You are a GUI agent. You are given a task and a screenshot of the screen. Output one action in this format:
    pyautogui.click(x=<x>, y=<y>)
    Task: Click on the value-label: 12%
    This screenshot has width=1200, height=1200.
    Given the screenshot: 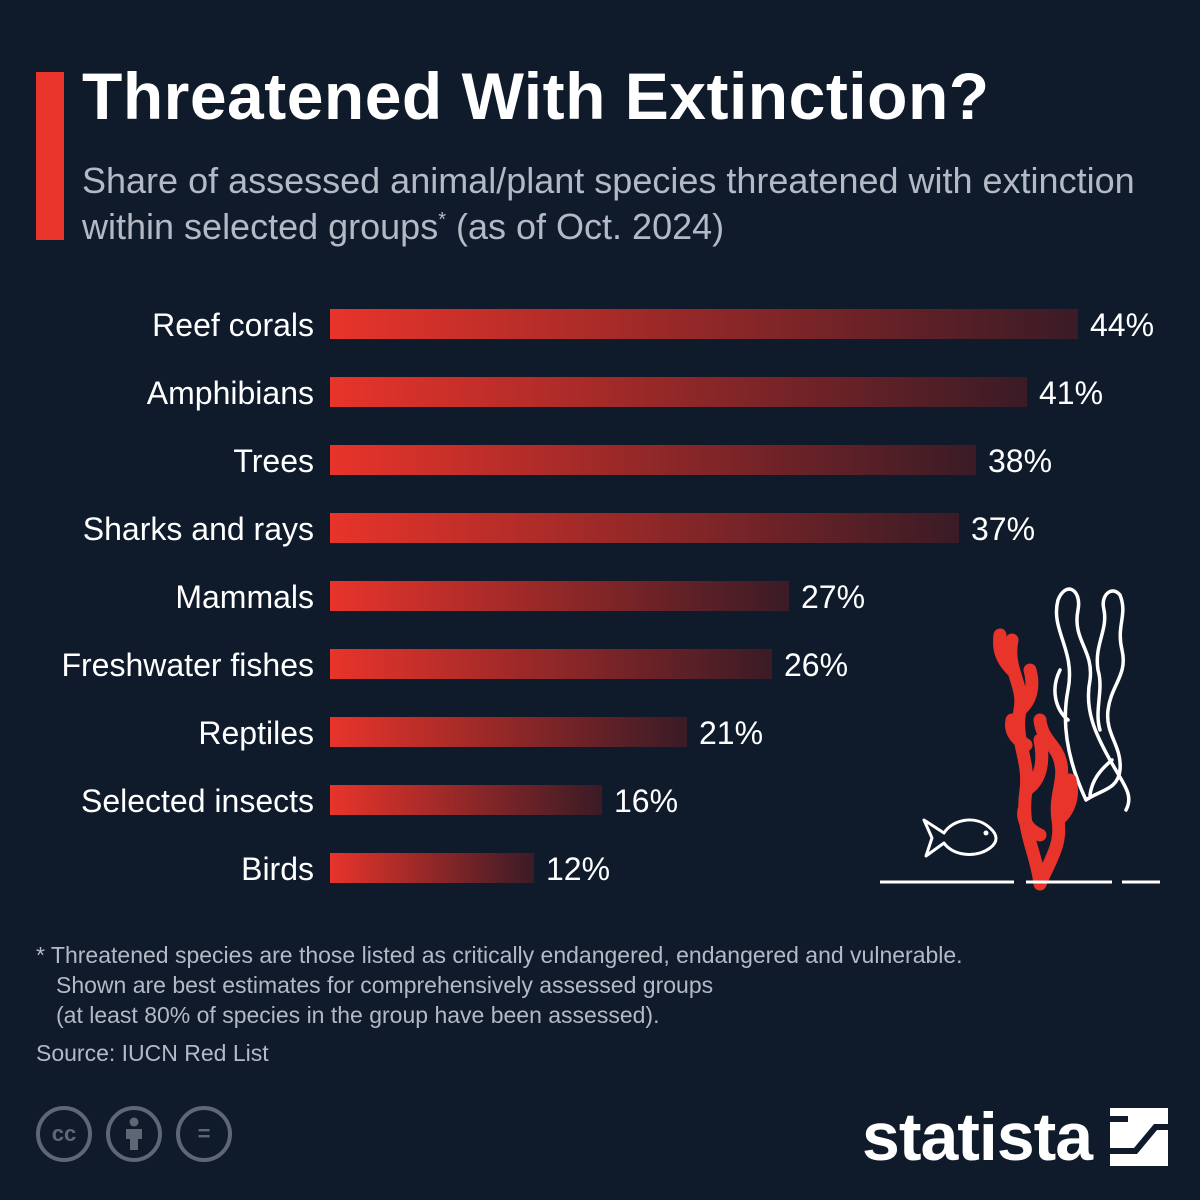 What is the action you would take?
    pyautogui.click(x=578, y=869)
    